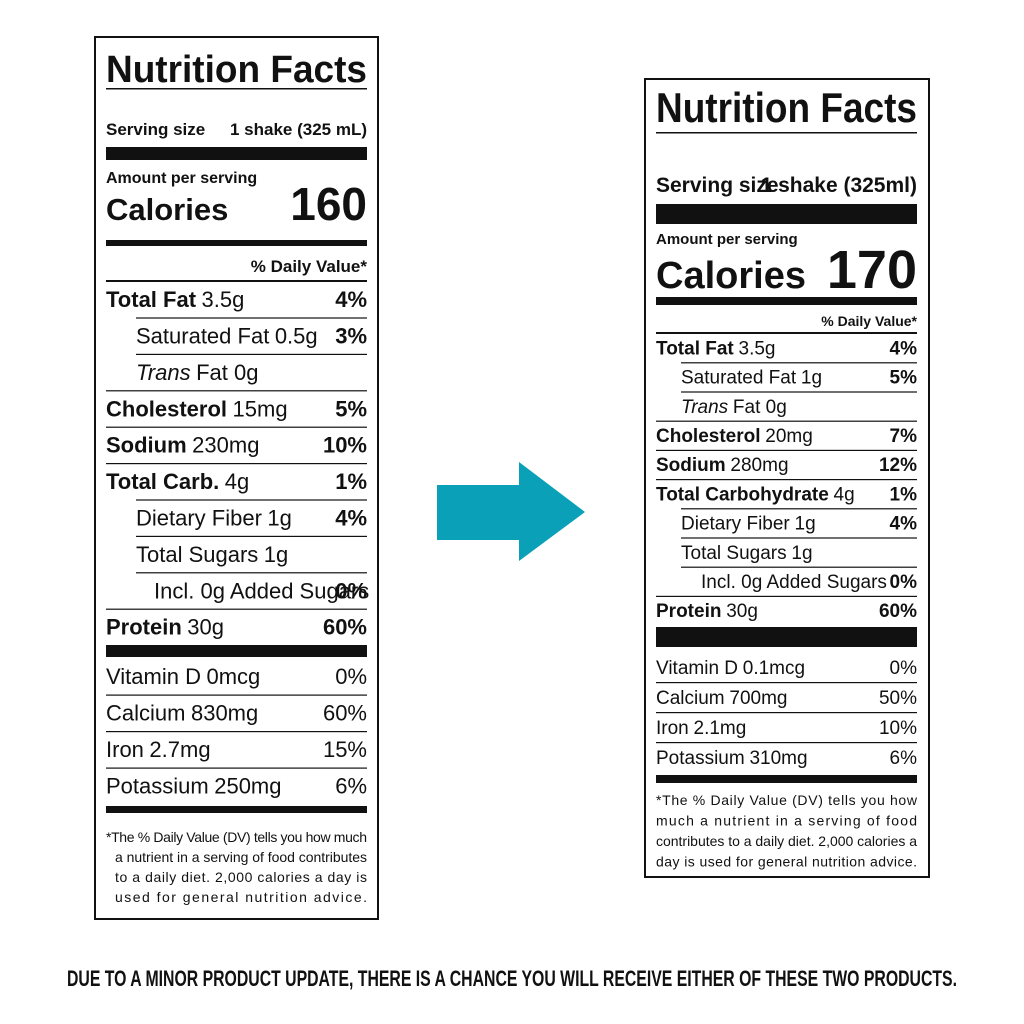  I want to click on nutrient-row: Incl. 0g Added Sugars, so click(794, 582).